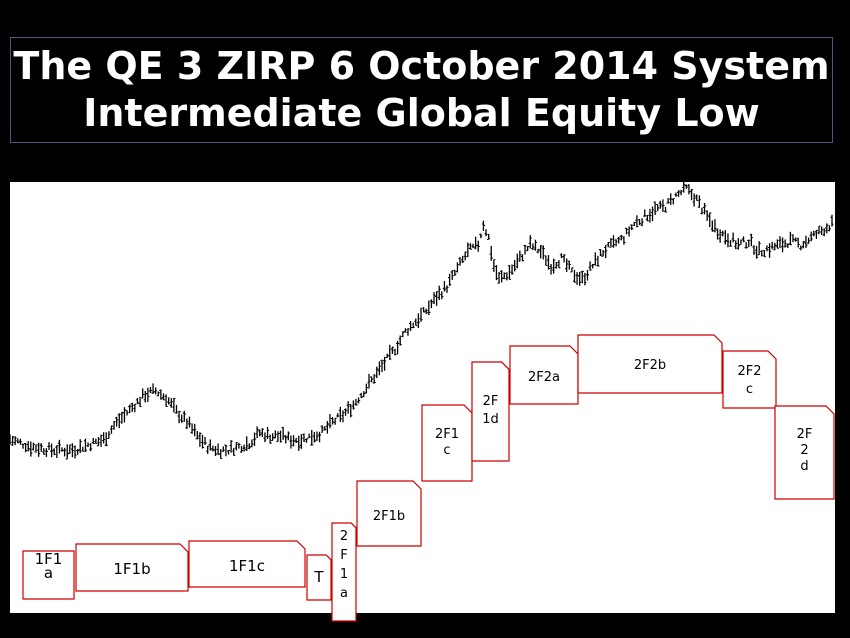 The height and width of the screenshot is (638, 850). What do you see at coordinates (344, 574) in the screenshot?
I see `annotation-text: 1` at bounding box center [344, 574].